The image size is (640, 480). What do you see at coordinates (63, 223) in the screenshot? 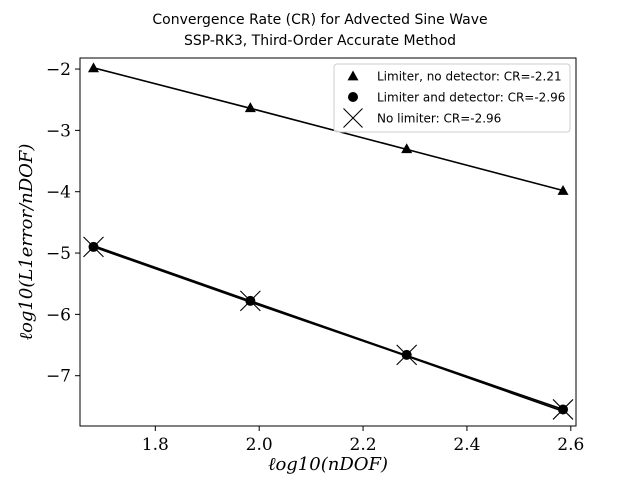
I see `y-axis-ticks: −2 −3 −4 −5 −6 −7` at bounding box center [63, 223].